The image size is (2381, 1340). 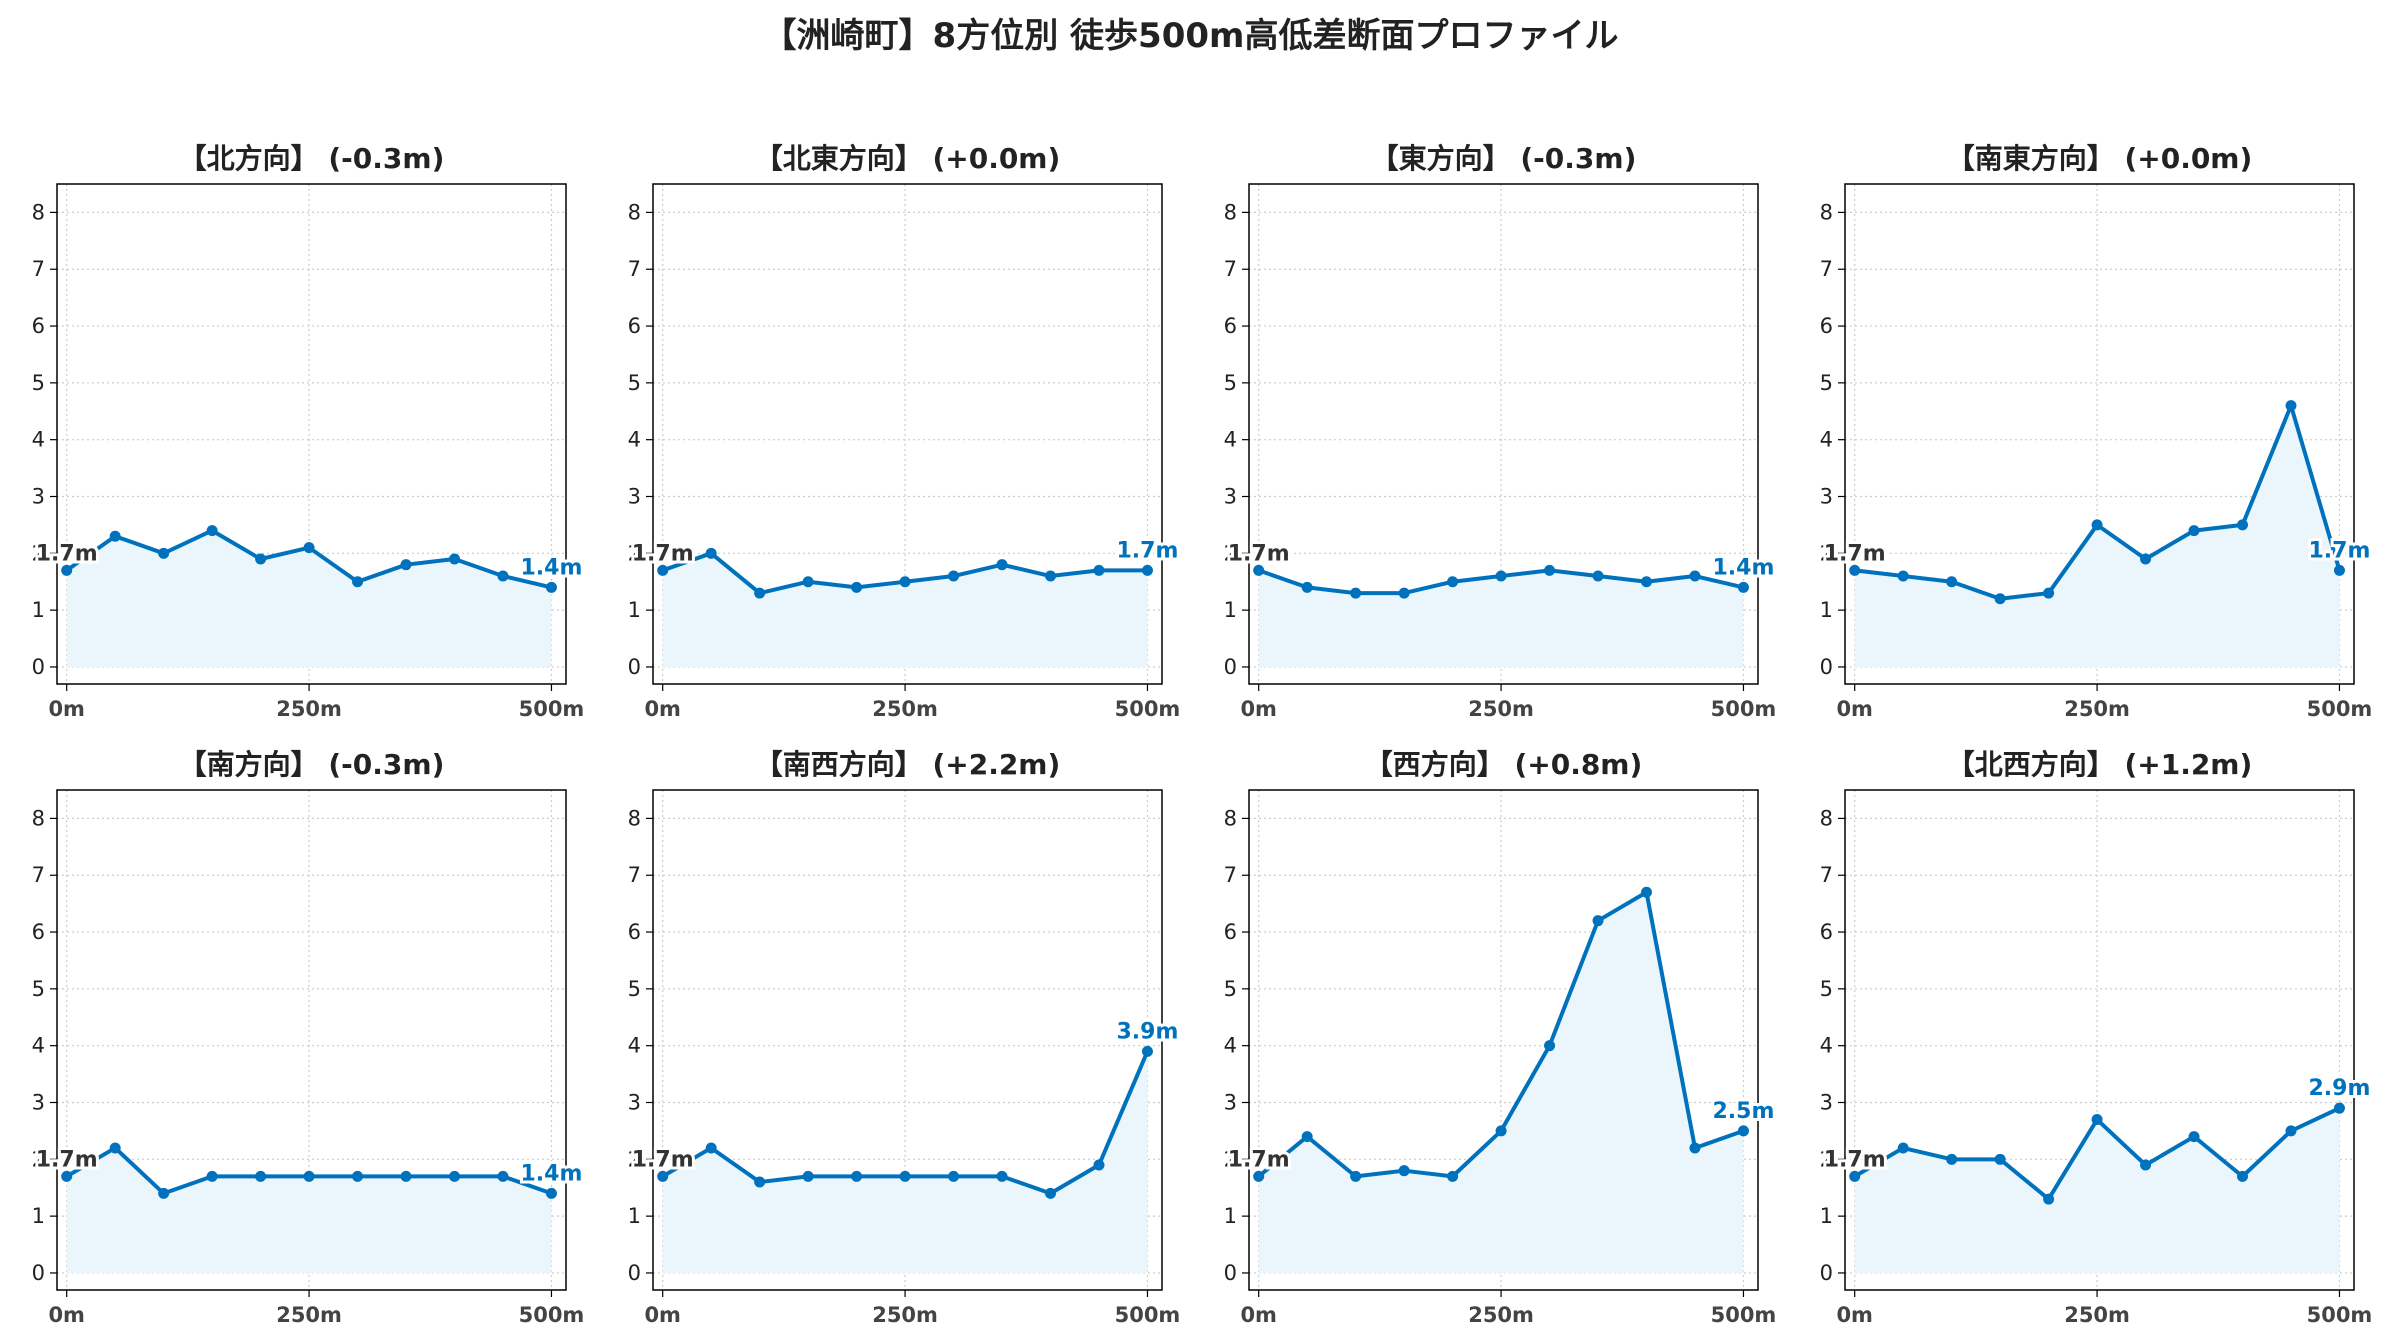 What do you see at coordinates (2340, 1088) in the screenshot?
I see `end-value-label: 2.9m` at bounding box center [2340, 1088].